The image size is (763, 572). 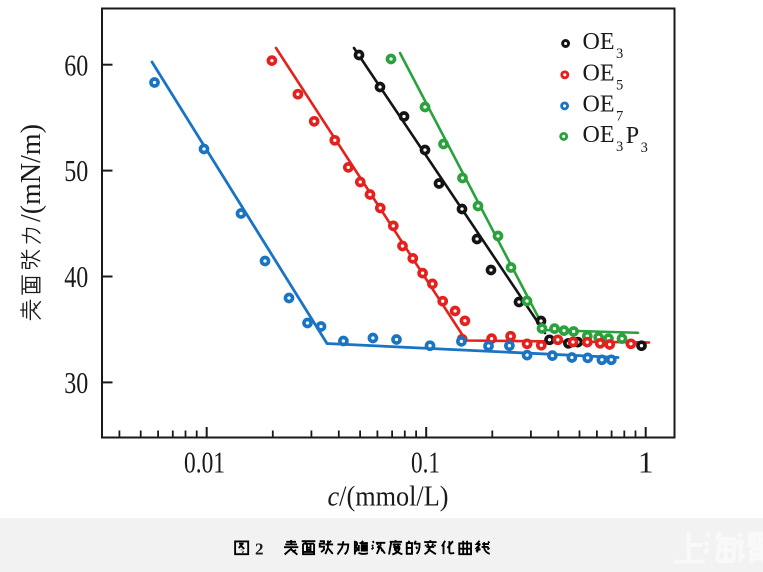 What do you see at coordinates (259, 548) in the screenshot?
I see `svg-text: 2` at bounding box center [259, 548].